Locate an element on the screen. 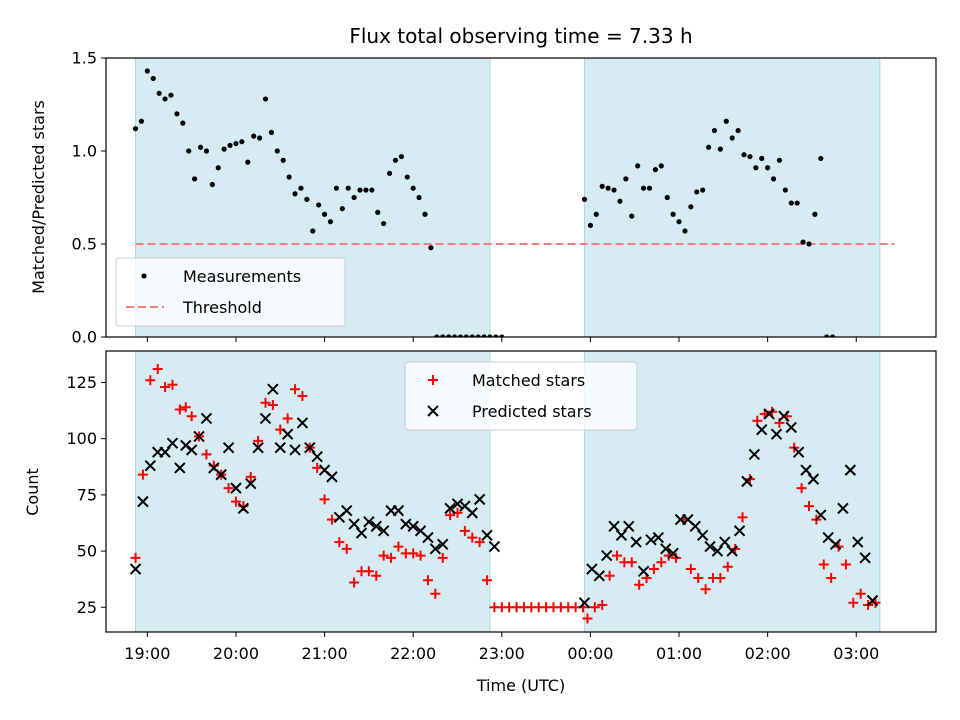 This screenshot has width=960, height=720. y-tick-label: 1.0 is located at coordinates (84, 151).